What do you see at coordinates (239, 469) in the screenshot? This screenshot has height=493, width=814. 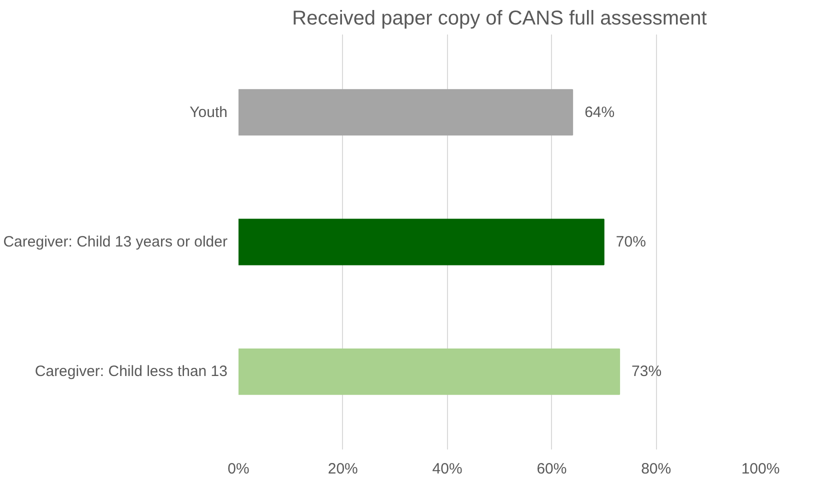 I see `x-tick-label: 0%` at bounding box center [239, 469].